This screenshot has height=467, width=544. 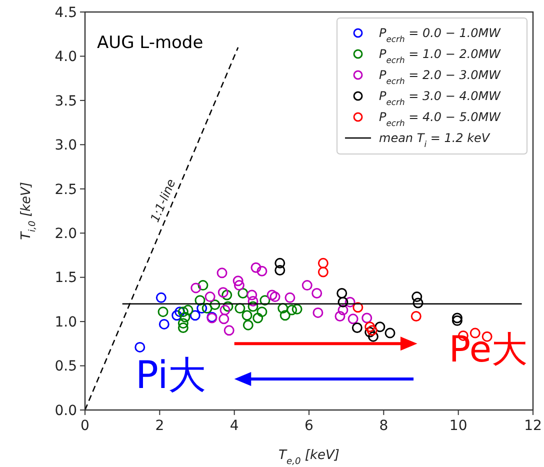 I want to click on y-tick-label: 2.5, so click(x=65, y=190).